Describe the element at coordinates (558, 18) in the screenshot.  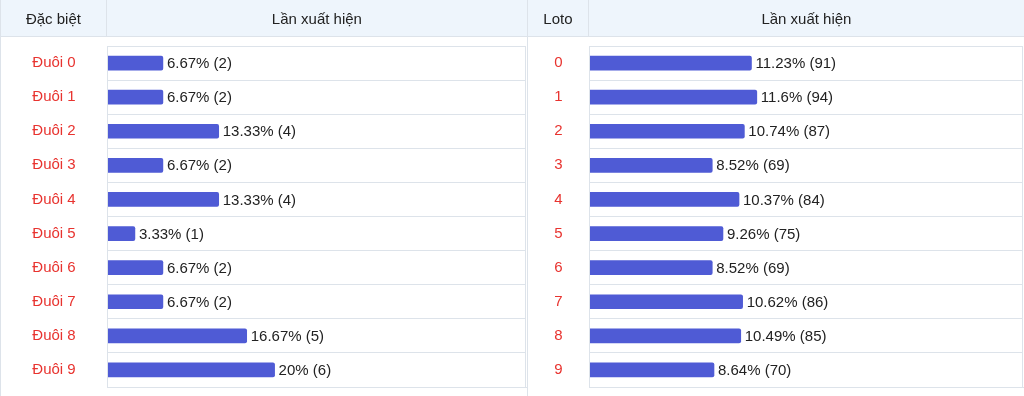
I see `y-axis-title: Loto` at that location.